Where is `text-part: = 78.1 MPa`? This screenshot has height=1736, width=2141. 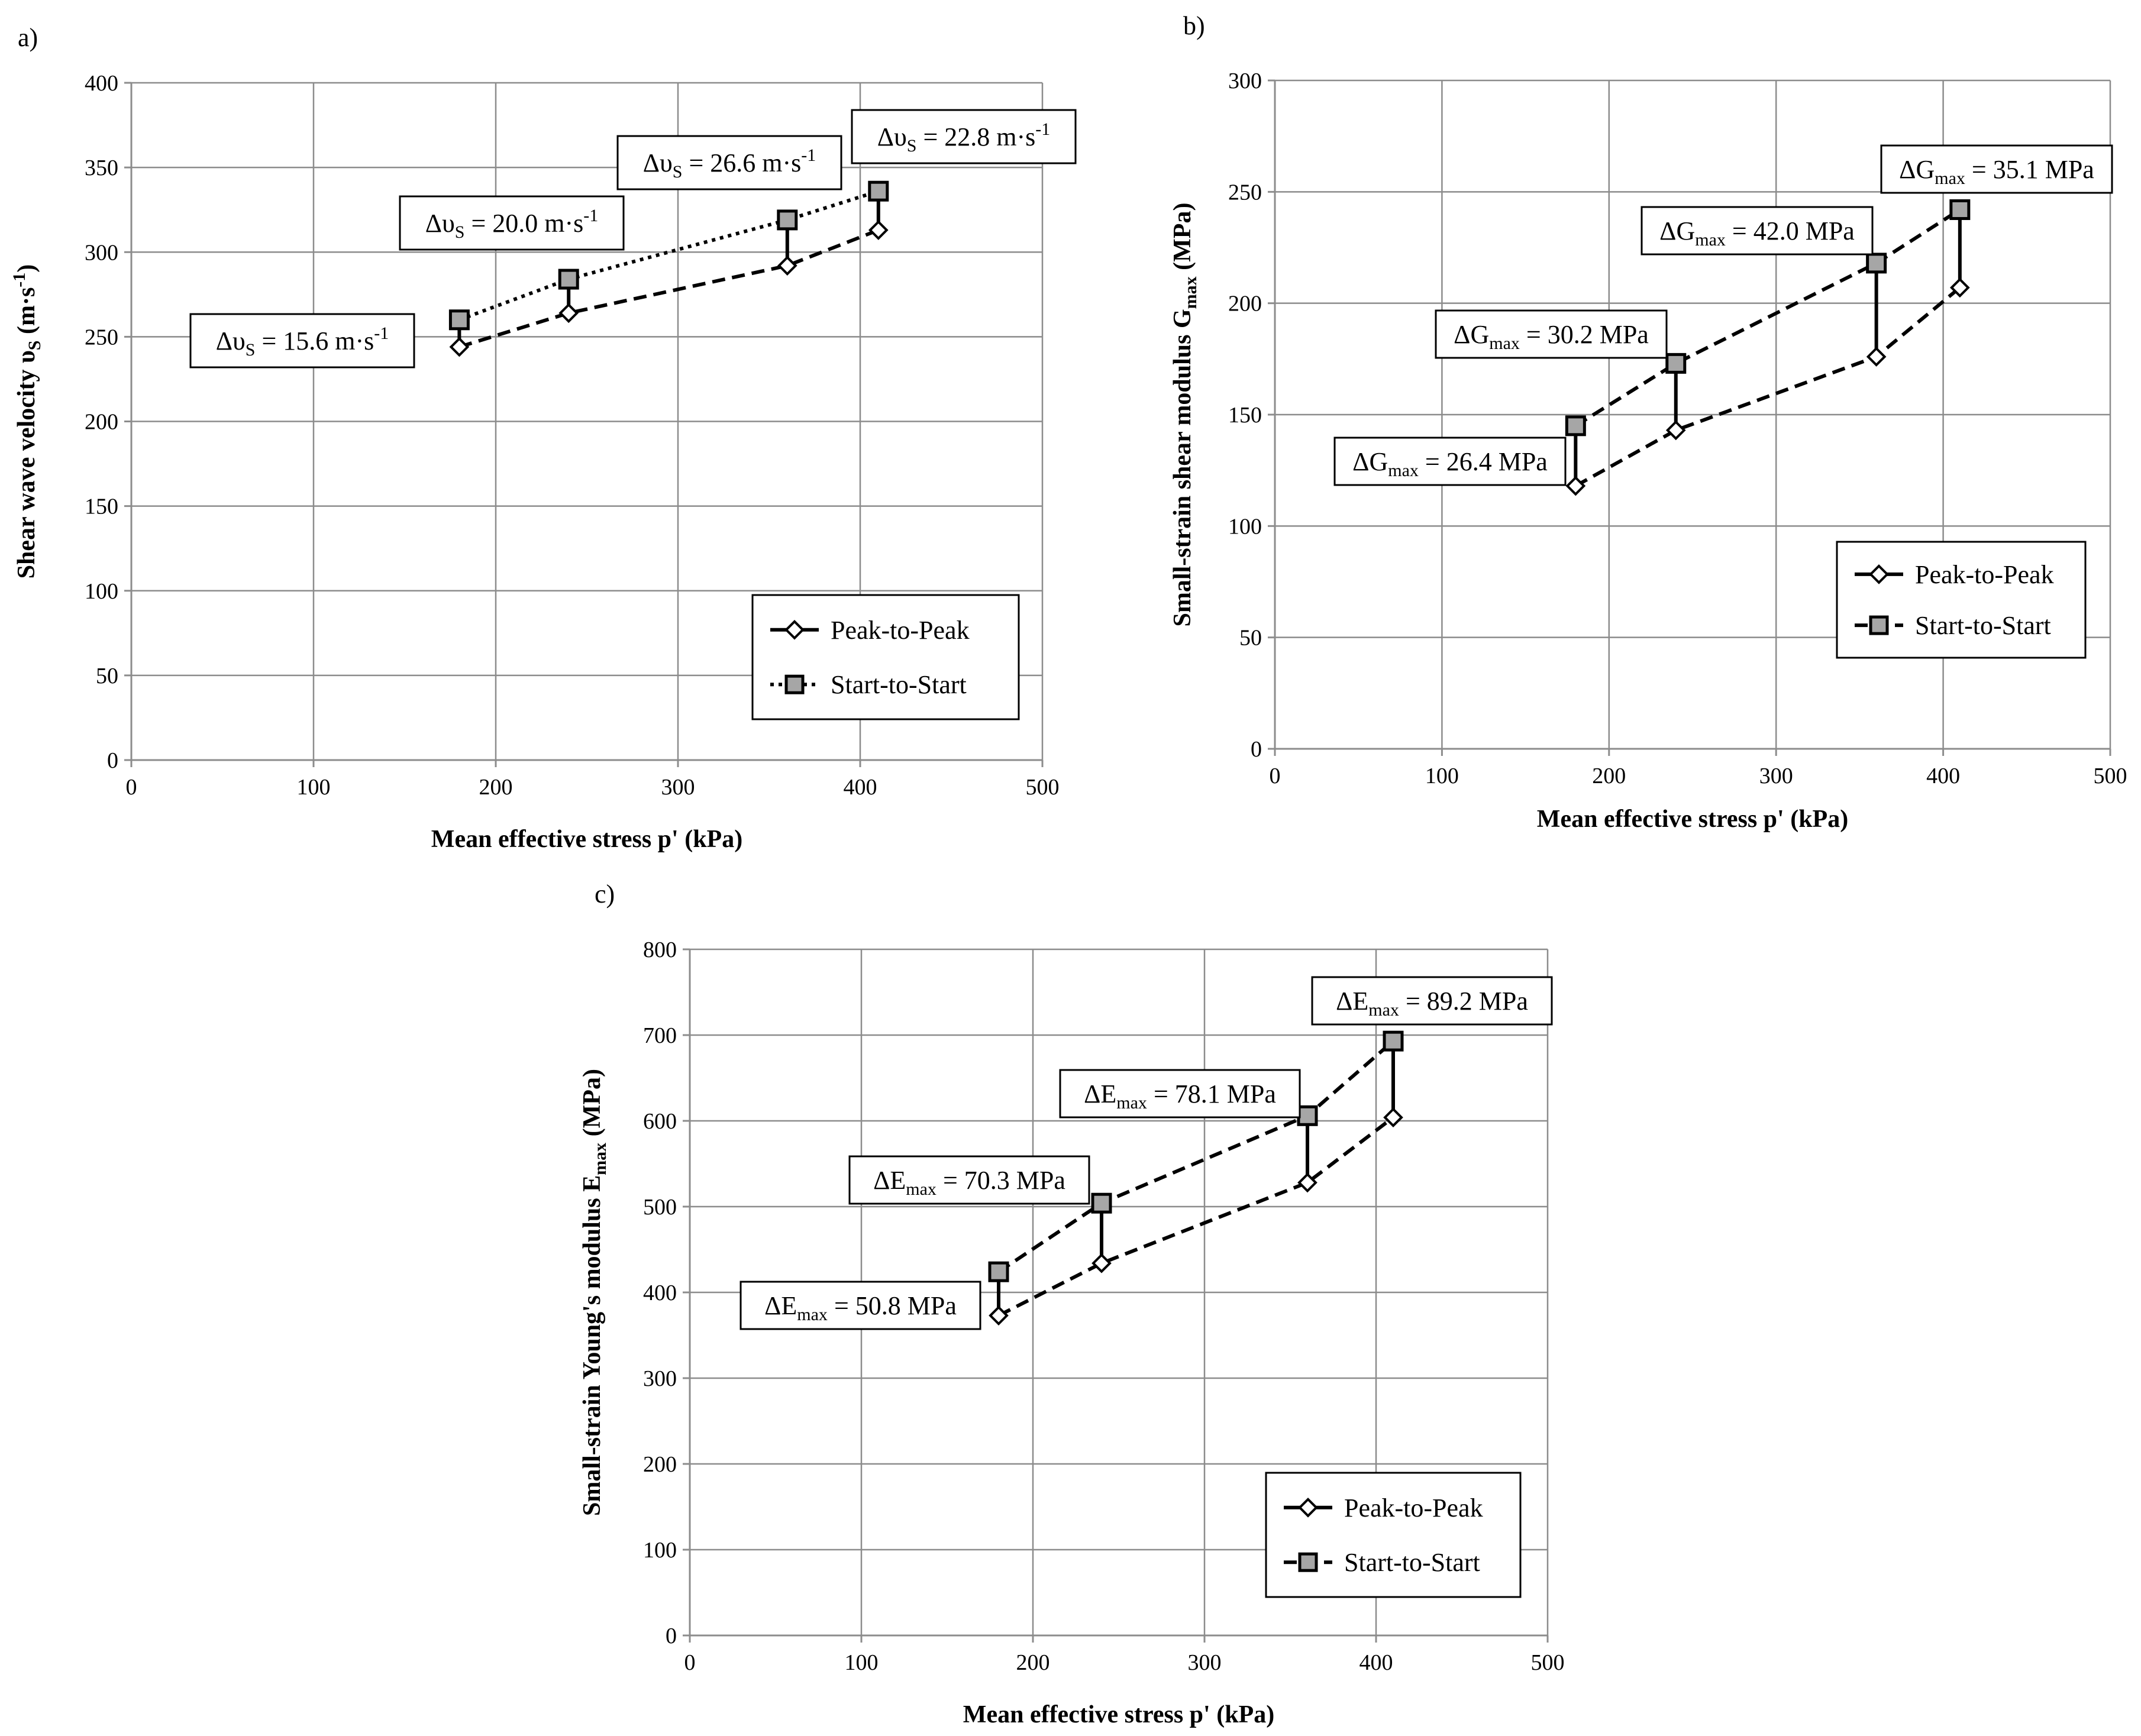
text-part: = 78.1 MPa is located at coordinates (1211, 1093).